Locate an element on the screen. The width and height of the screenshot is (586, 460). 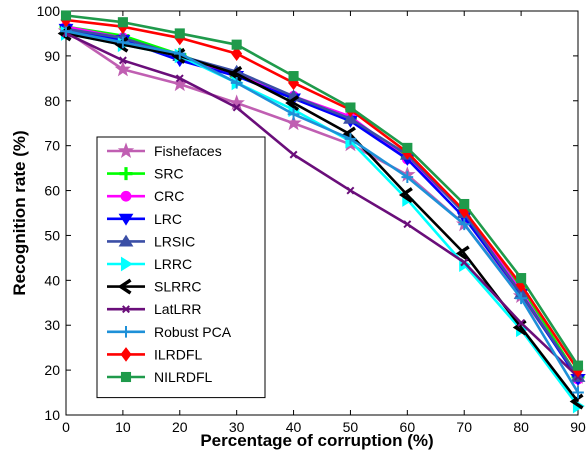
y-tick-label: 20 is located at coordinates (52, 370).